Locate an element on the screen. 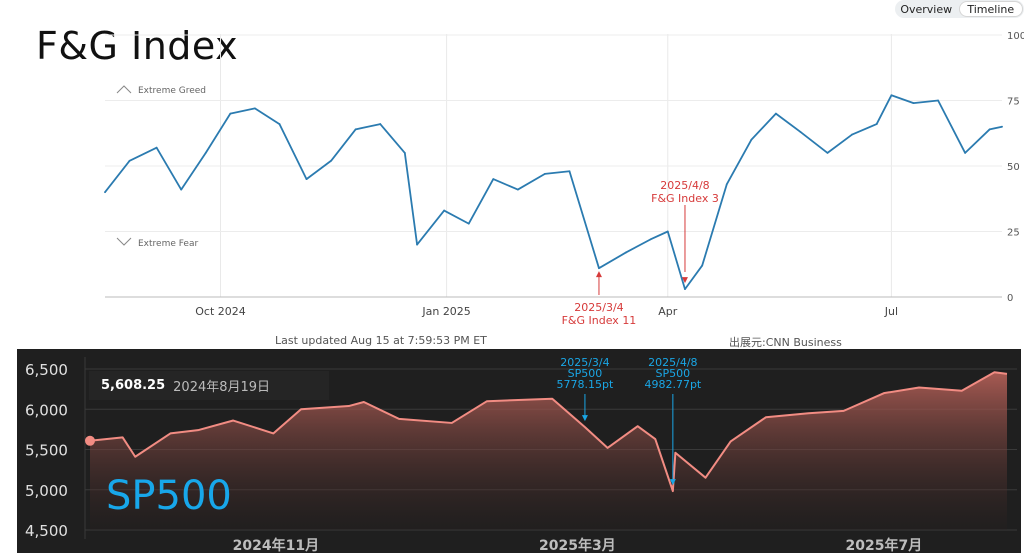 The image size is (1024, 555). view-tabs: Overview Timeline is located at coordinates (959, 9).